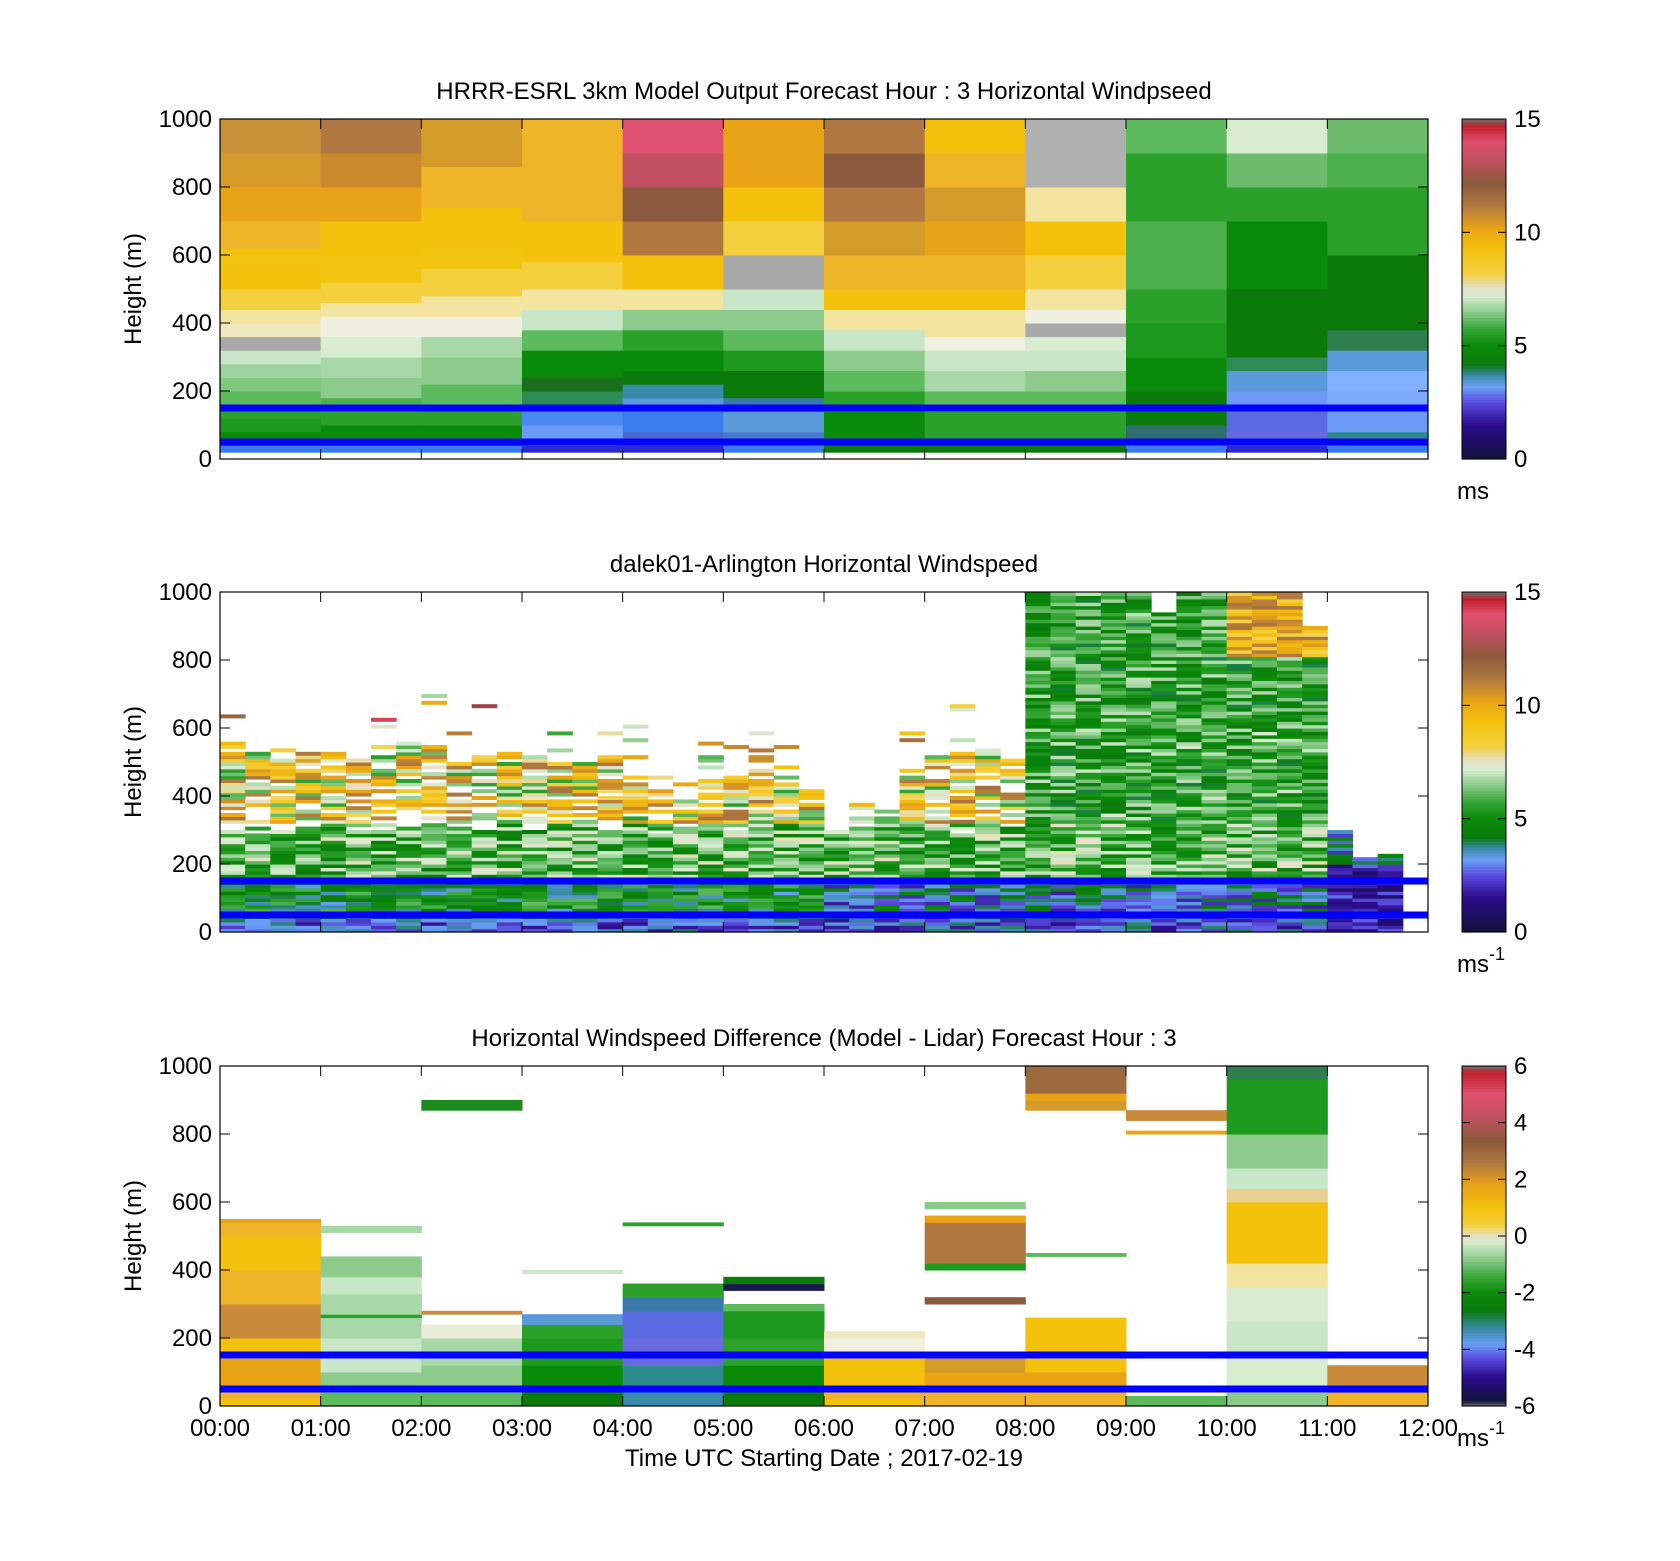  I want to click on y-tick-label: 1000, so click(185, 119).